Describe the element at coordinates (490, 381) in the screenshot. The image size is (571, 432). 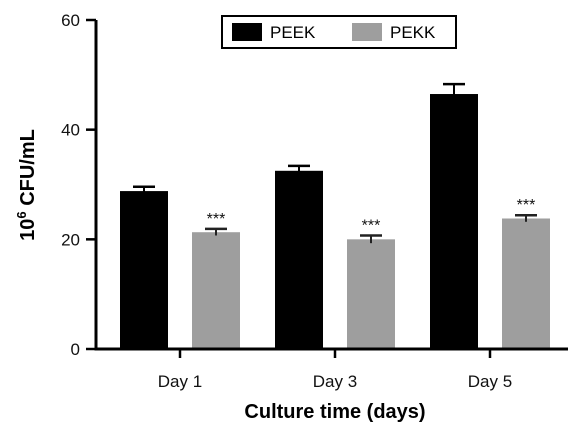
I see `x-tick-label: Day 5` at that location.